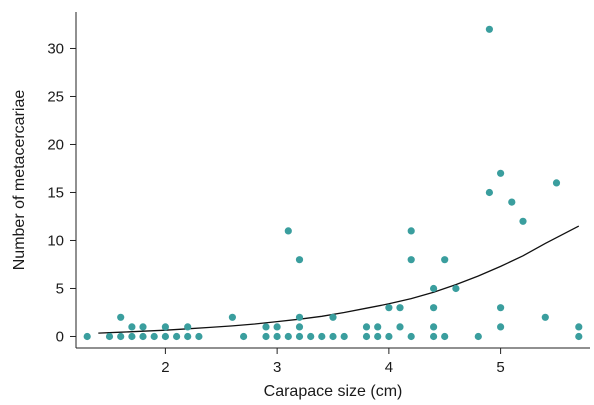 The height and width of the screenshot is (405, 594). What do you see at coordinates (55, 96) in the screenshot?
I see `y-tick-label: 25` at bounding box center [55, 96].